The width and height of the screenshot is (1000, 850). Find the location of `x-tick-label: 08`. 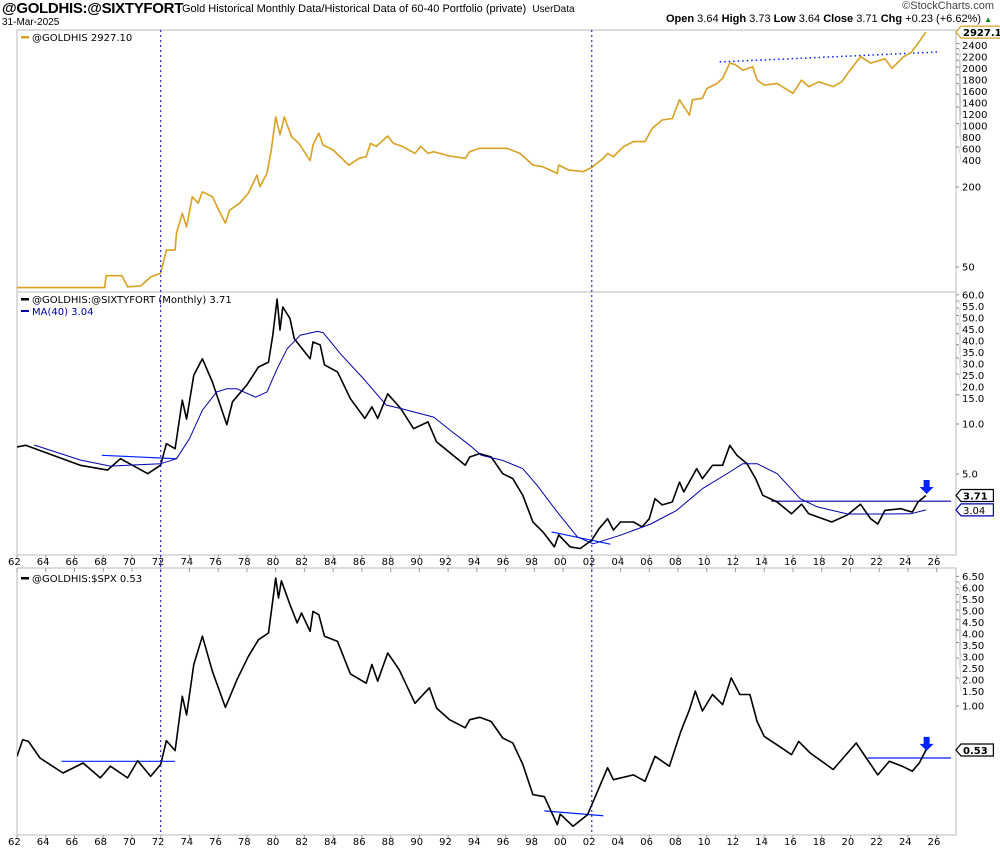

x-tick-label: 08 is located at coordinates (675, 562).